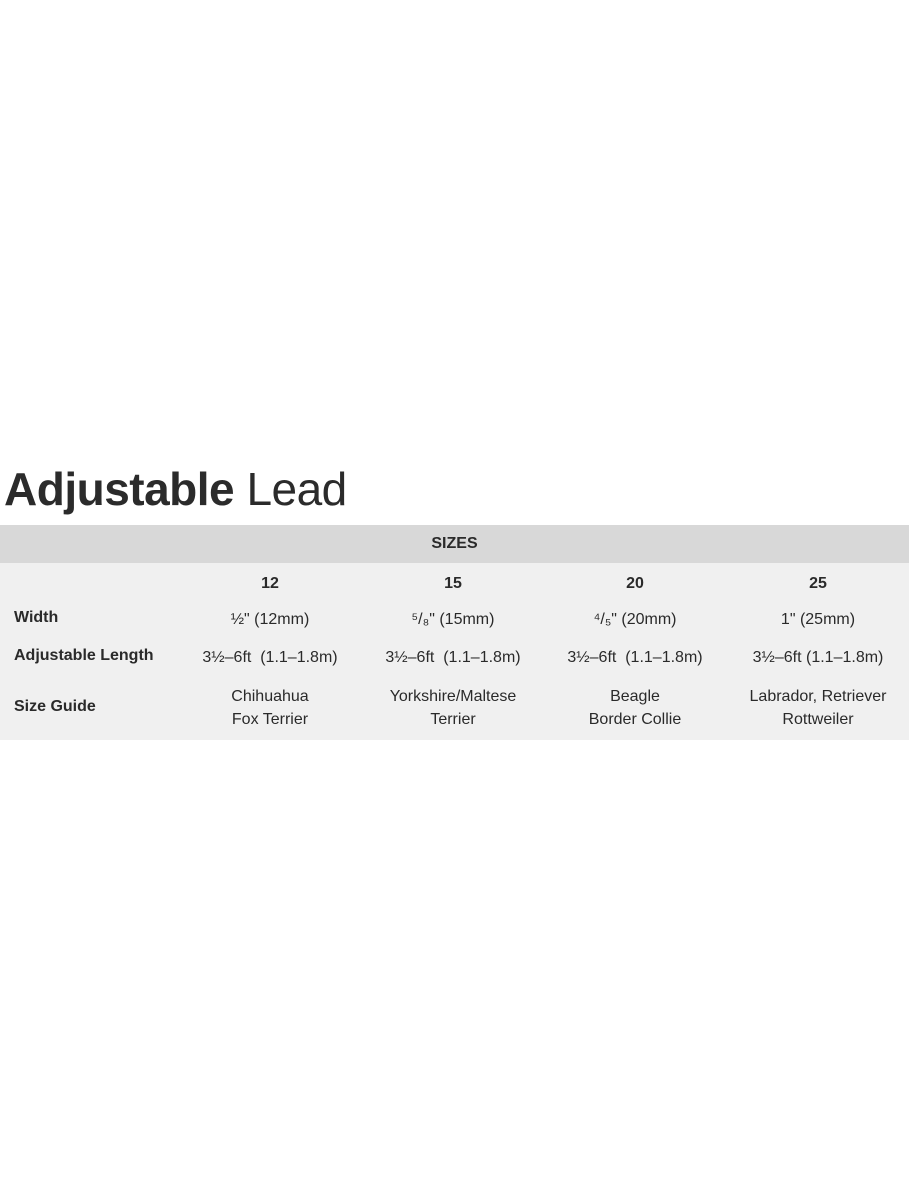 The height and width of the screenshot is (1200, 909). Describe the element at coordinates (36, 617) in the screenshot. I see `row-label-width: Width` at that location.